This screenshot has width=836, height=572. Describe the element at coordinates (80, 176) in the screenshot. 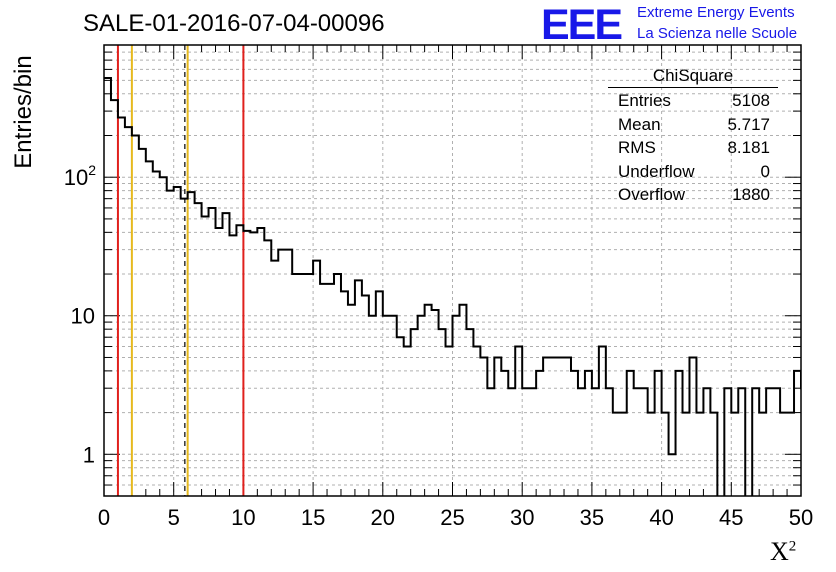

I see `y-tick-label: 102` at that location.